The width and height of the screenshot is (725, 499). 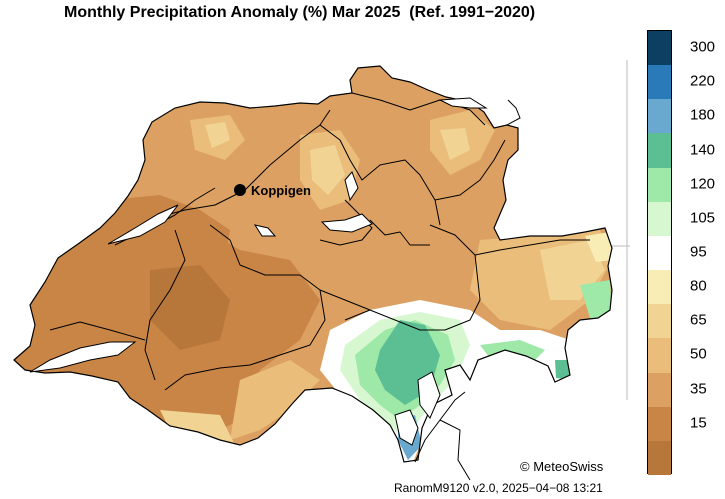 What do you see at coordinates (562, 466) in the screenshot?
I see `copyright-text: © MeteoSwiss` at bounding box center [562, 466].